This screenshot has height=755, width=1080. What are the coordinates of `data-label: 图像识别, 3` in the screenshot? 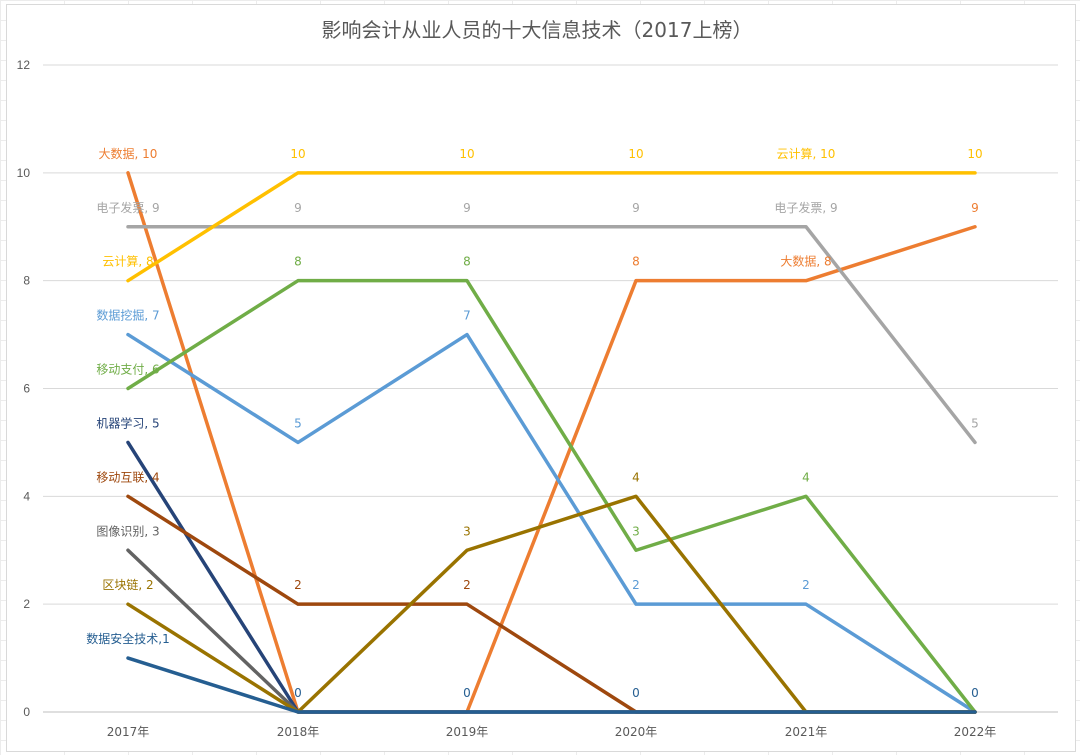 It's located at (127, 531).